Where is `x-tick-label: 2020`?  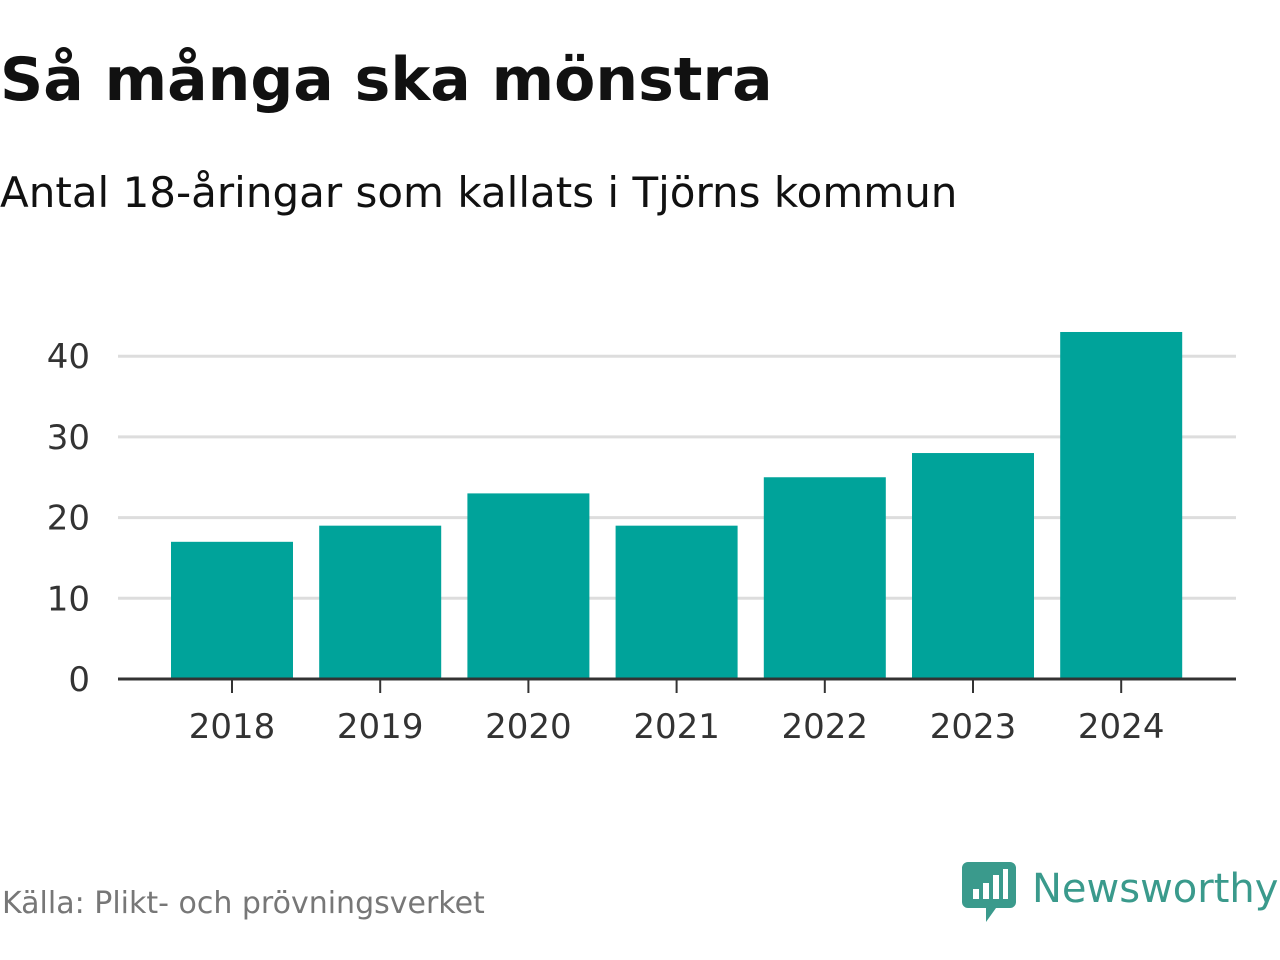 x-tick-label: 2020 is located at coordinates (528, 727).